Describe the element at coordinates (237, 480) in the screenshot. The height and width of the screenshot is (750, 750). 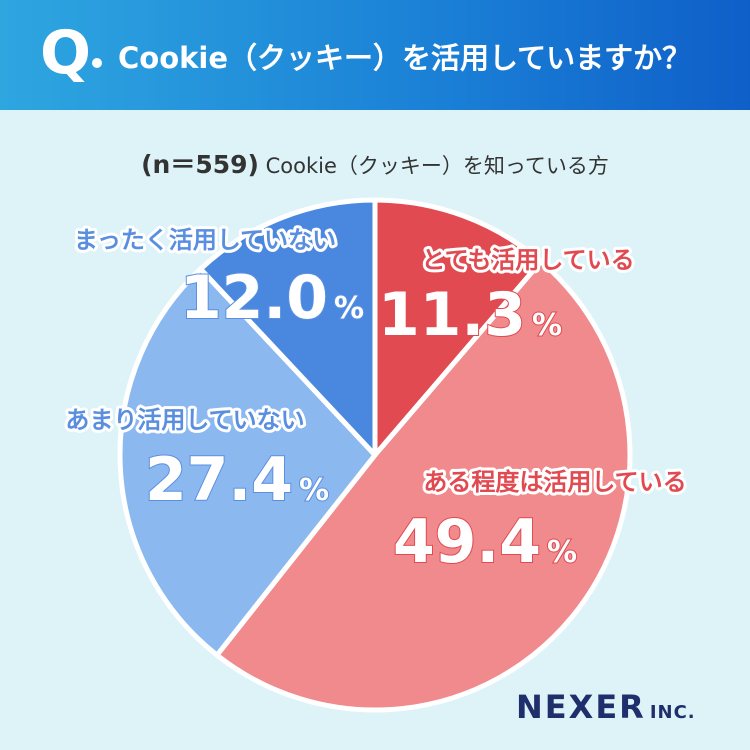
I see `slice-value-label: 27.4%` at that location.